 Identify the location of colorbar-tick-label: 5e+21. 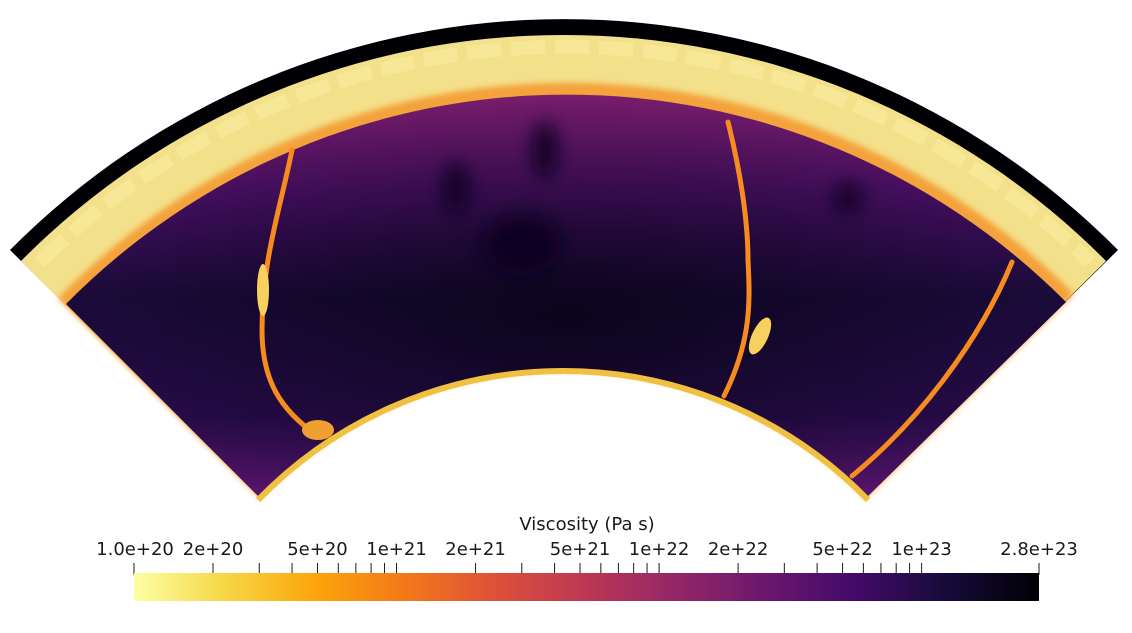
(580, 549).